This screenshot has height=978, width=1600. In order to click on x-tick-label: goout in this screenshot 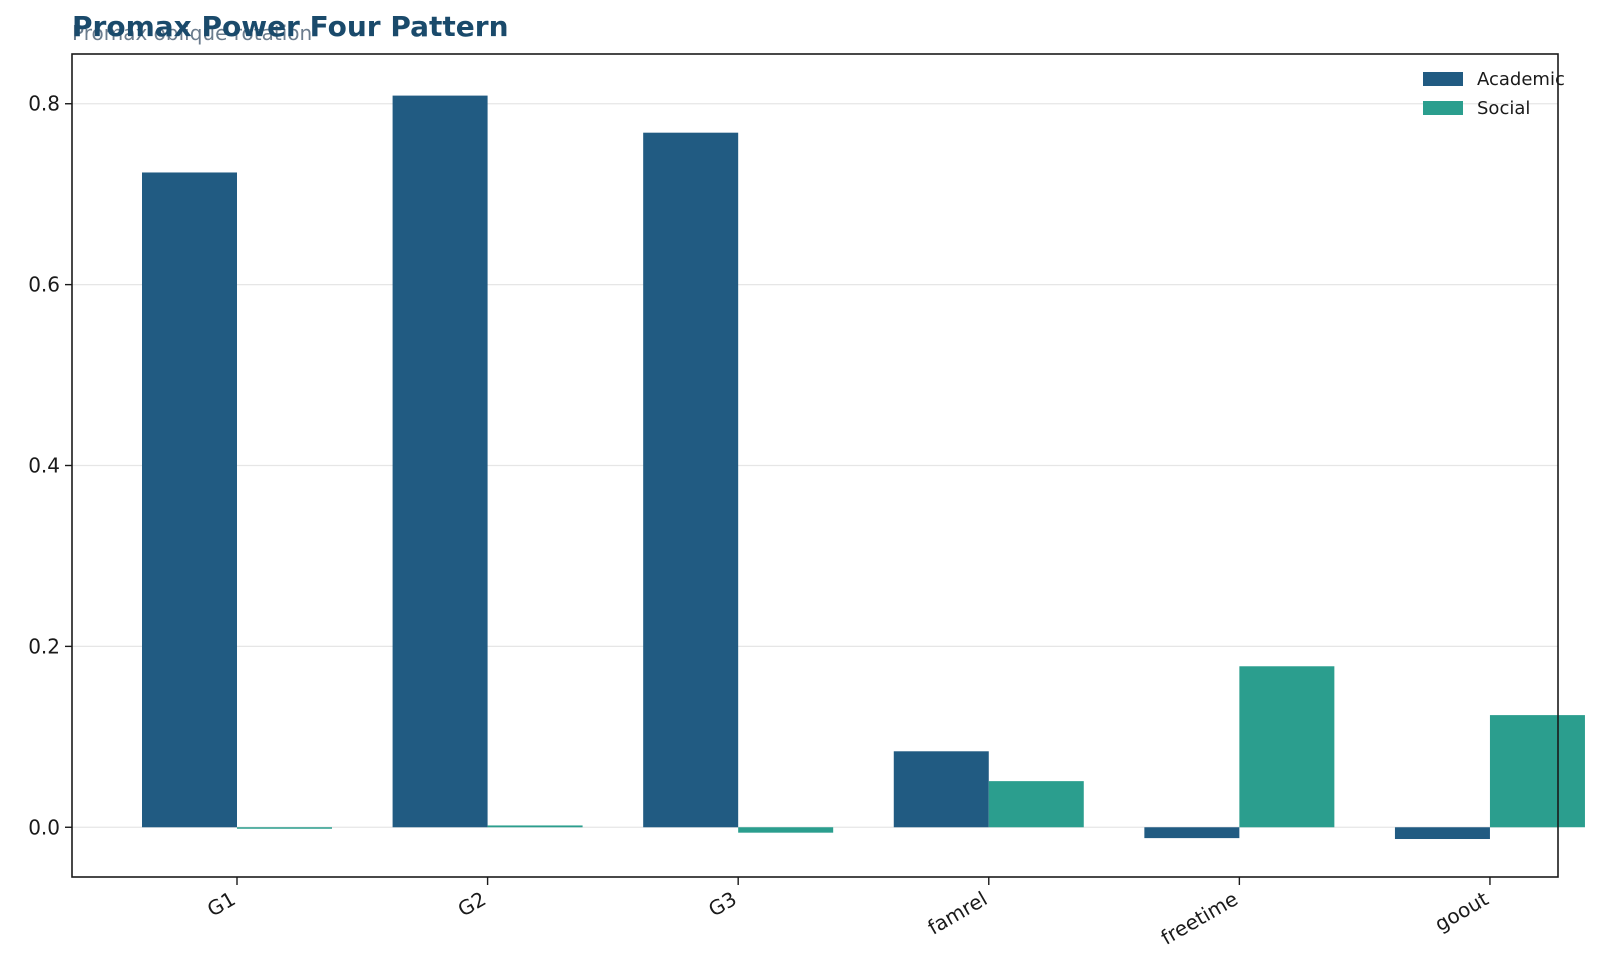, I will do `click(1461, 911)`.